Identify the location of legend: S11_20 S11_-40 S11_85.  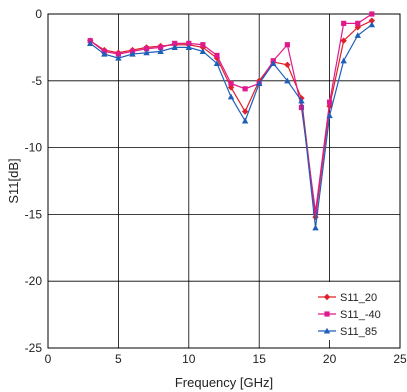
(354, 311).